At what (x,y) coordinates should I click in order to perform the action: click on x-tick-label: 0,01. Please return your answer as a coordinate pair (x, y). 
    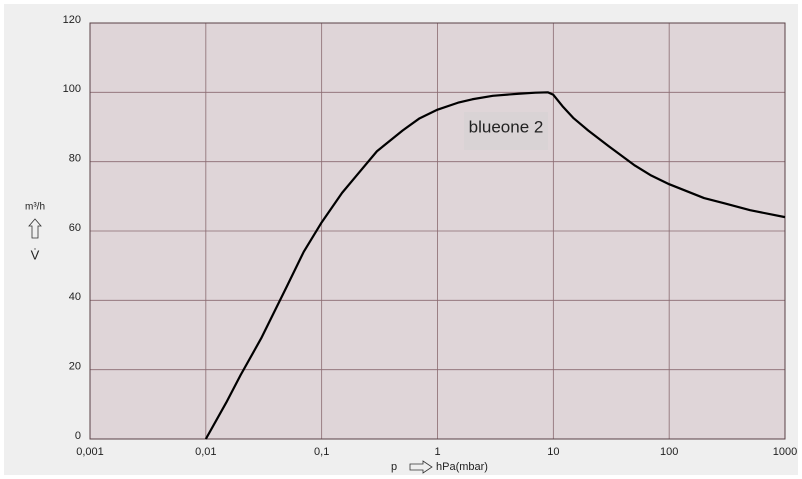
    Looking at the image, I should click on (205, 452).